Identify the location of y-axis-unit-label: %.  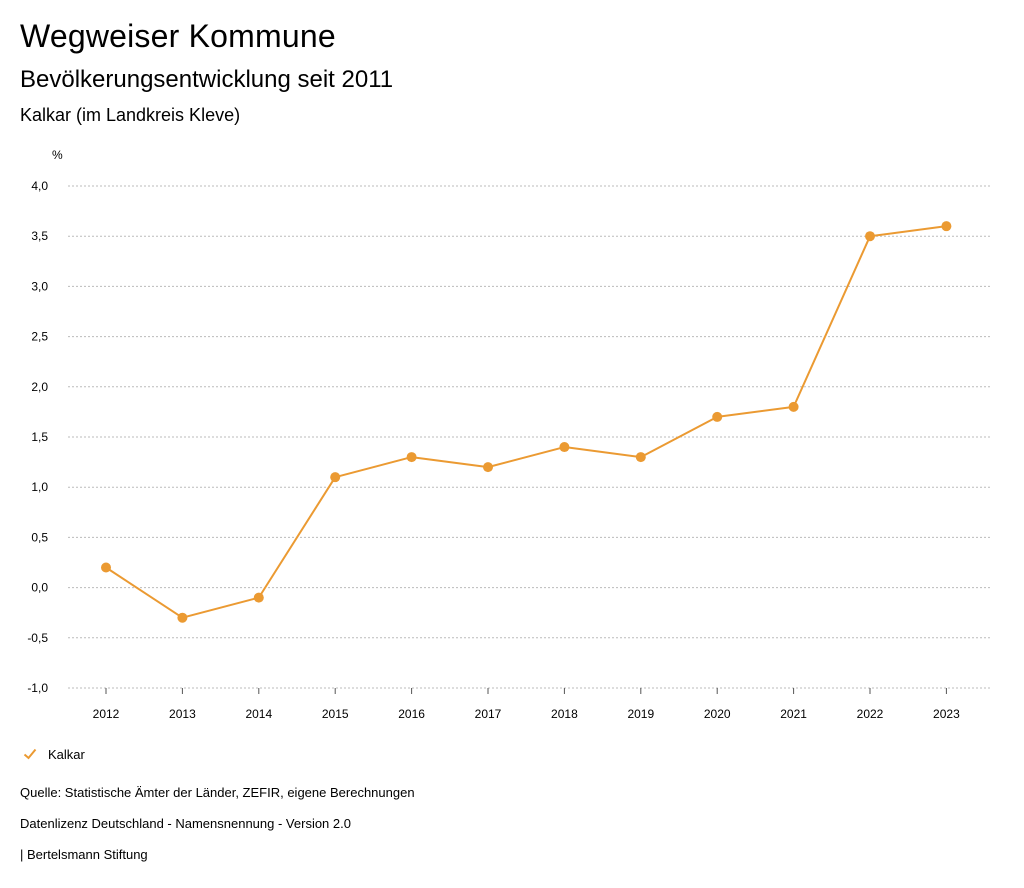
(57, 155).